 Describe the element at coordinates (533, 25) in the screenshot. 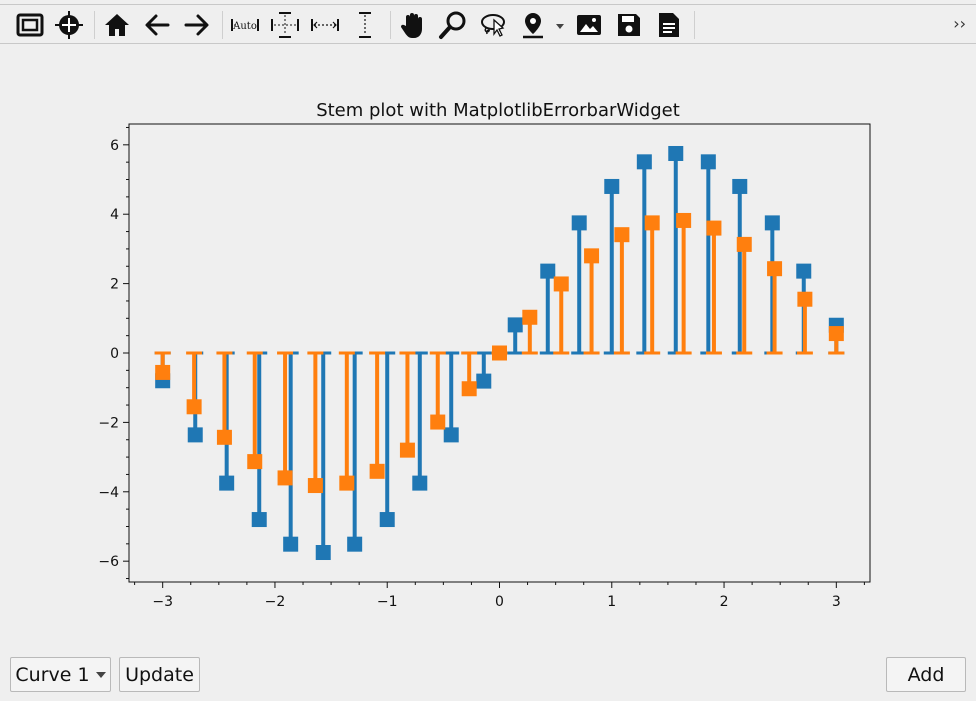

I see `marker-pin-icon` at that location.